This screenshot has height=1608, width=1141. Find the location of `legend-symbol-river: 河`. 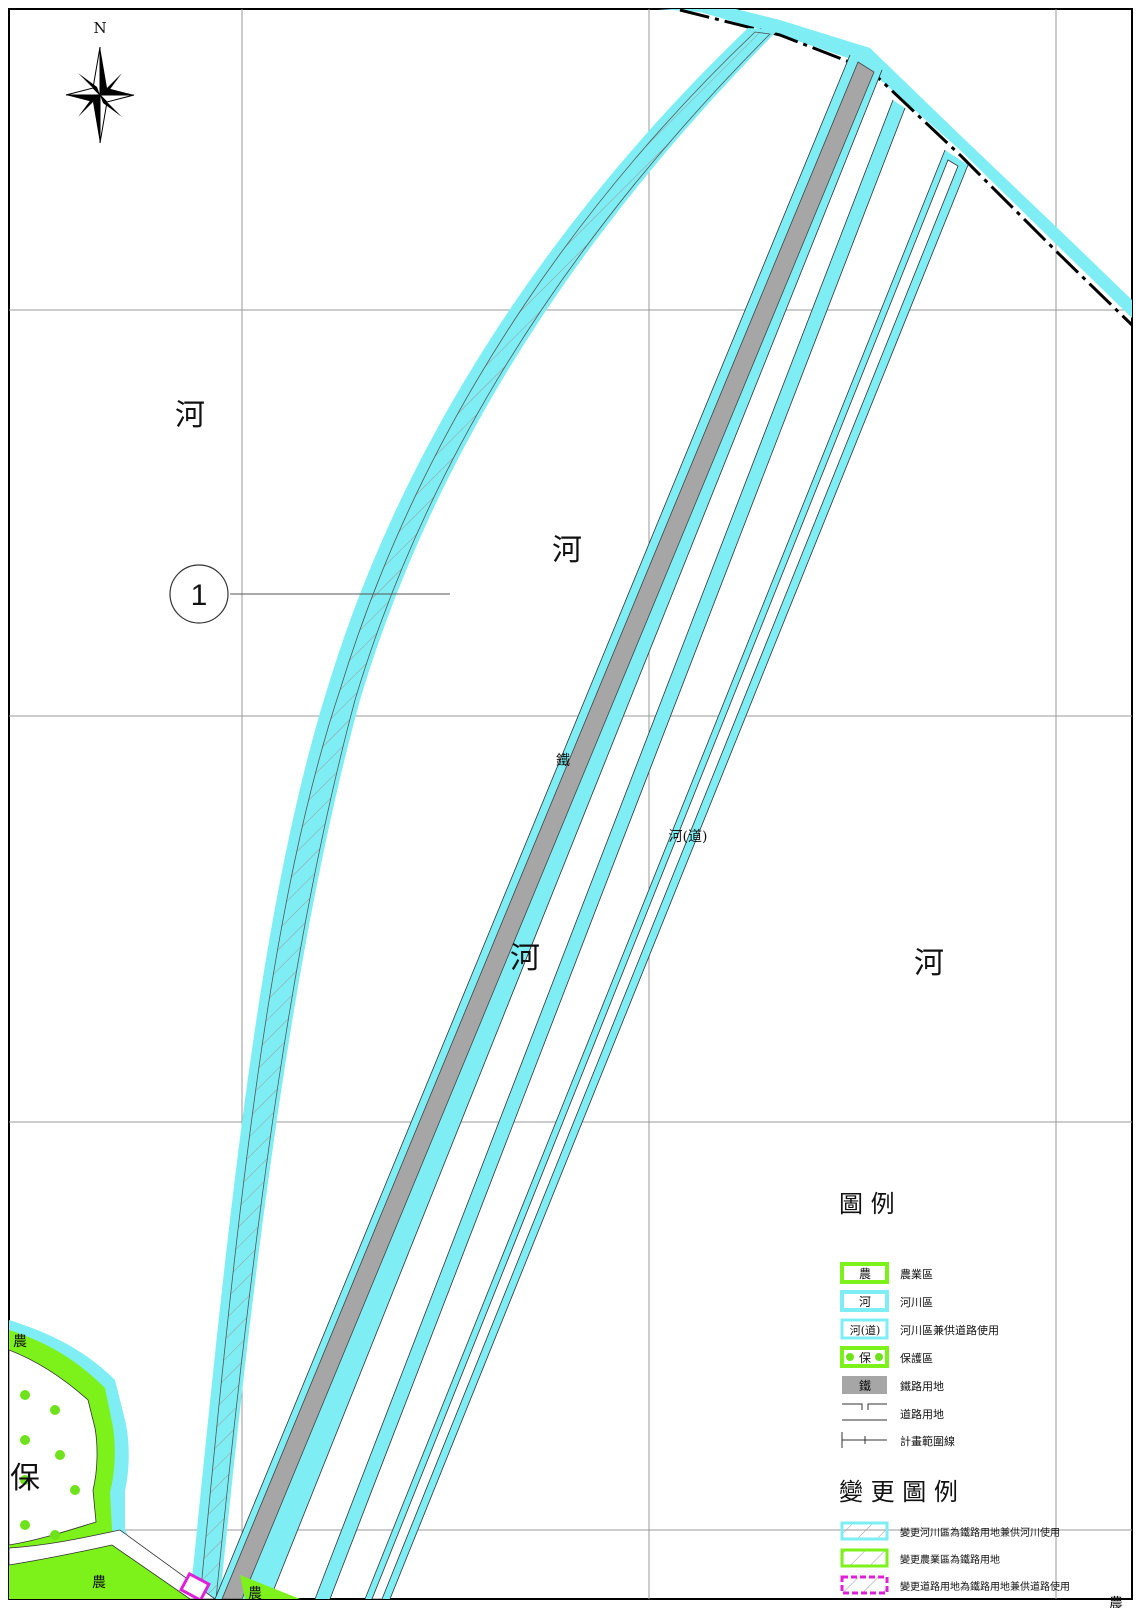

legend-symbol-river: 河 is located at coordinates (865, 1302).